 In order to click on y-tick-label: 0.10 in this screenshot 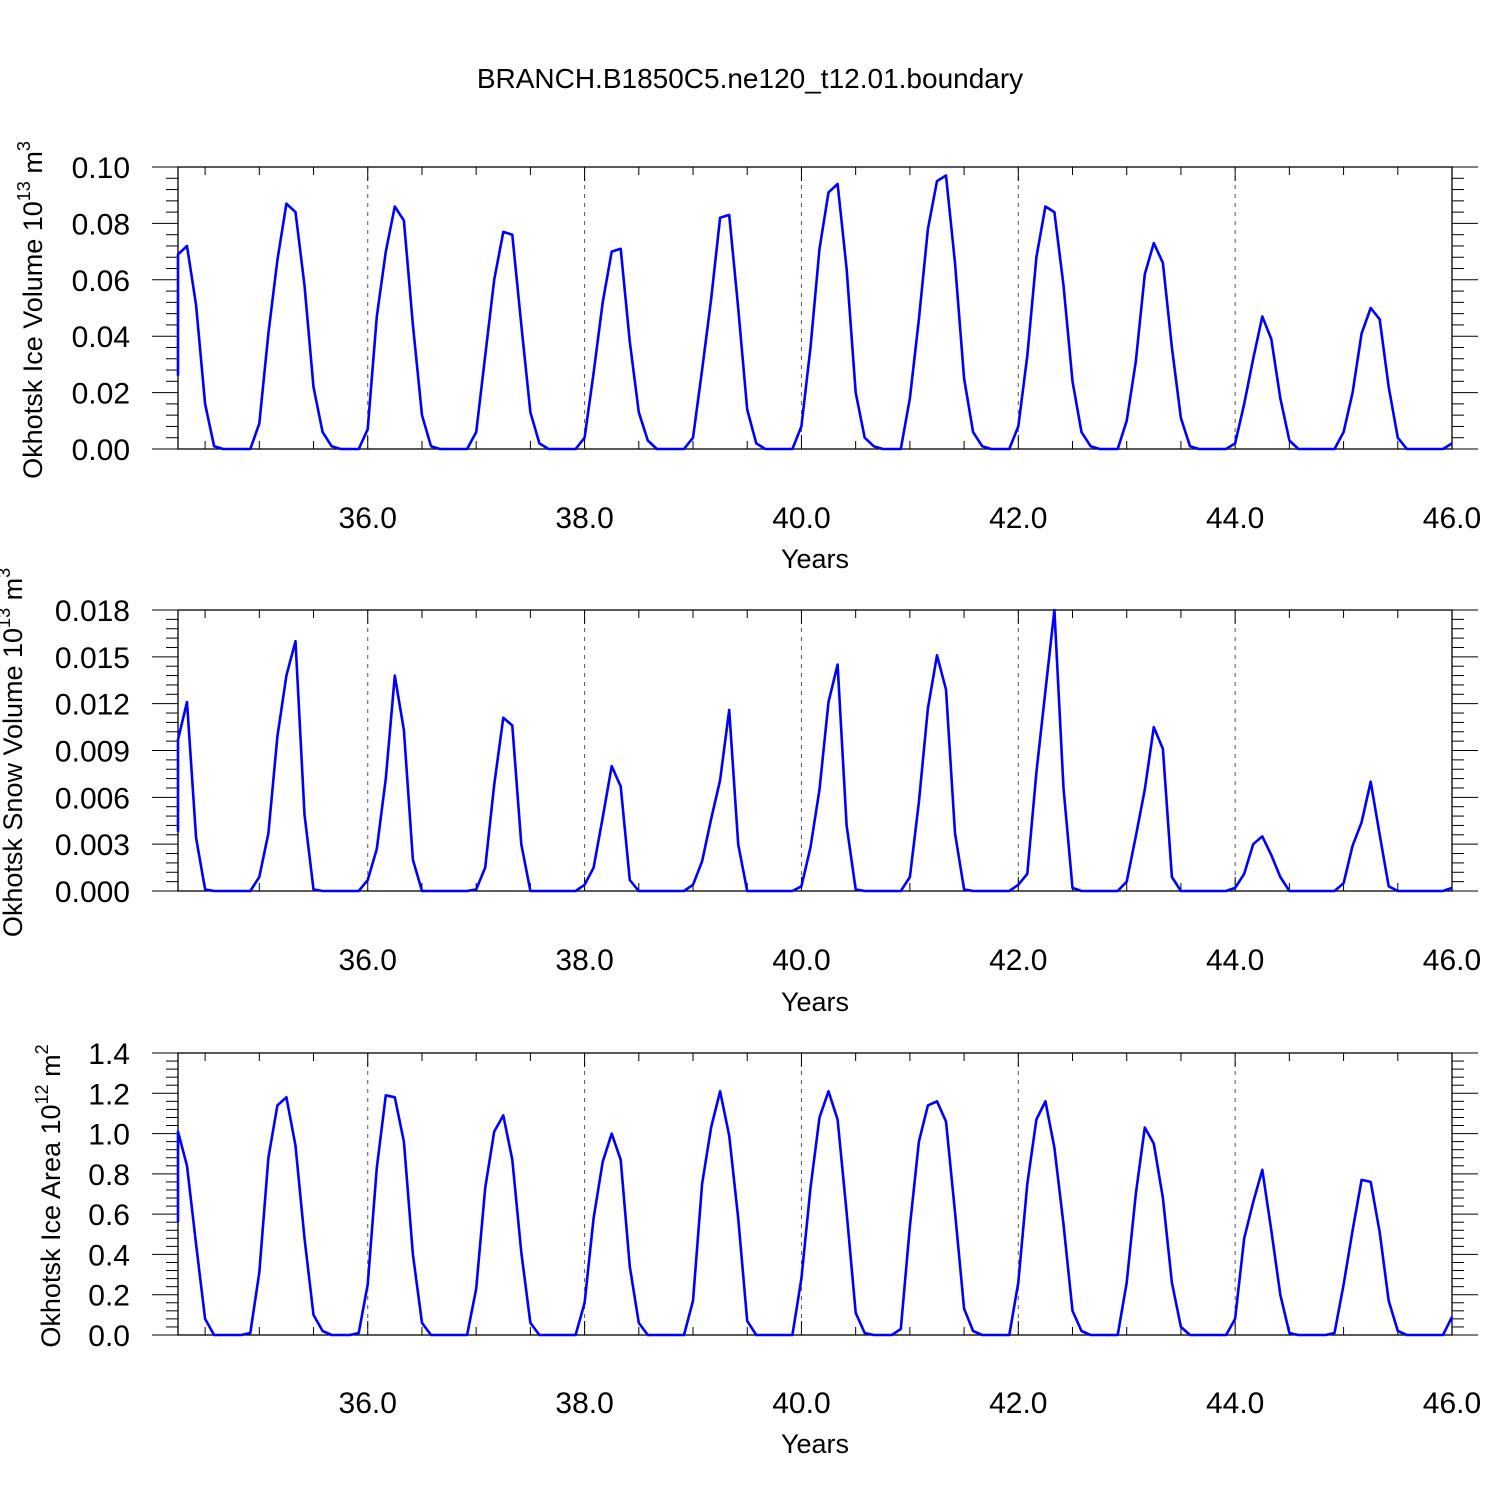, I will do `click(101, 168)`.